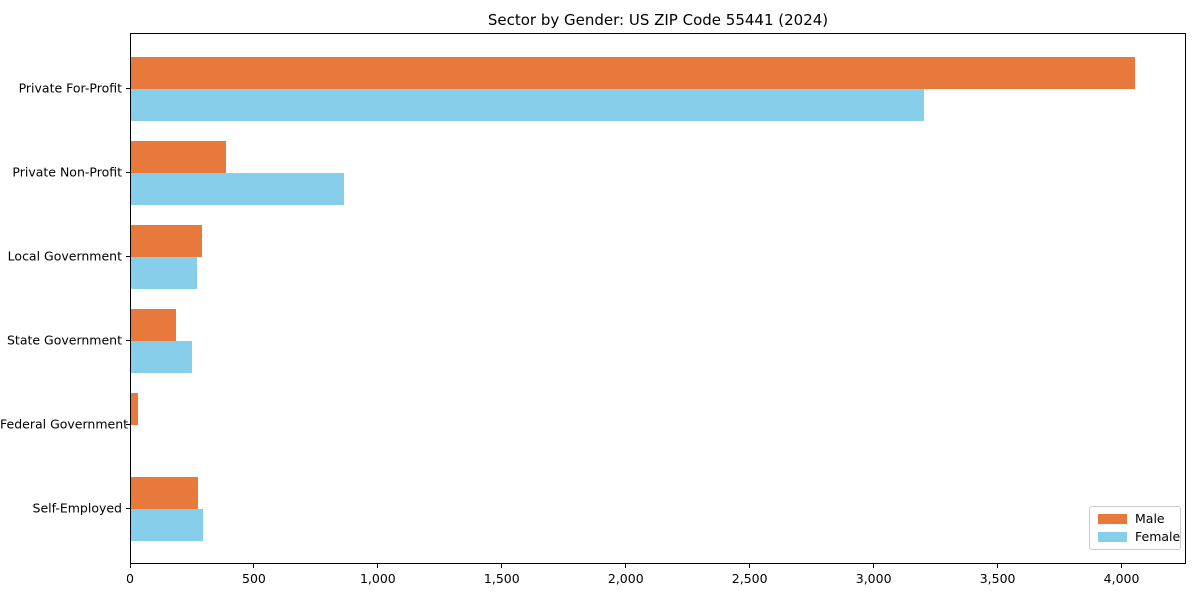  I want to click on x-axis-label: 1,000, so click(377, 578).